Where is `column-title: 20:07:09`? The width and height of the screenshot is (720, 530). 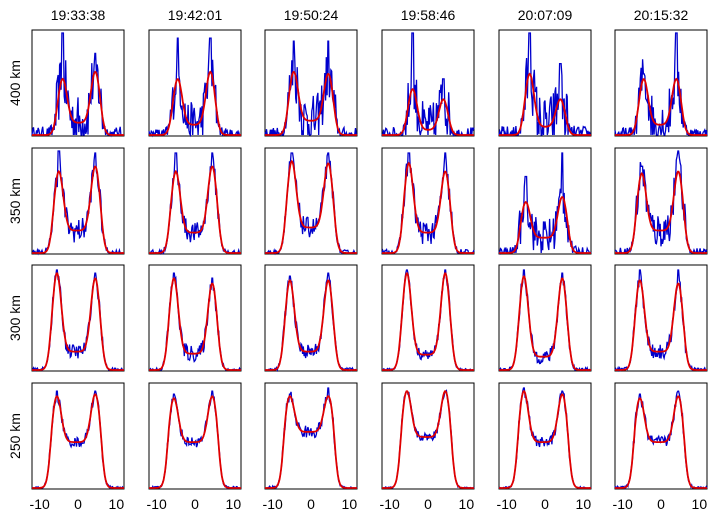 column-title: 20:07:09 is located at coordinates (545, 15).